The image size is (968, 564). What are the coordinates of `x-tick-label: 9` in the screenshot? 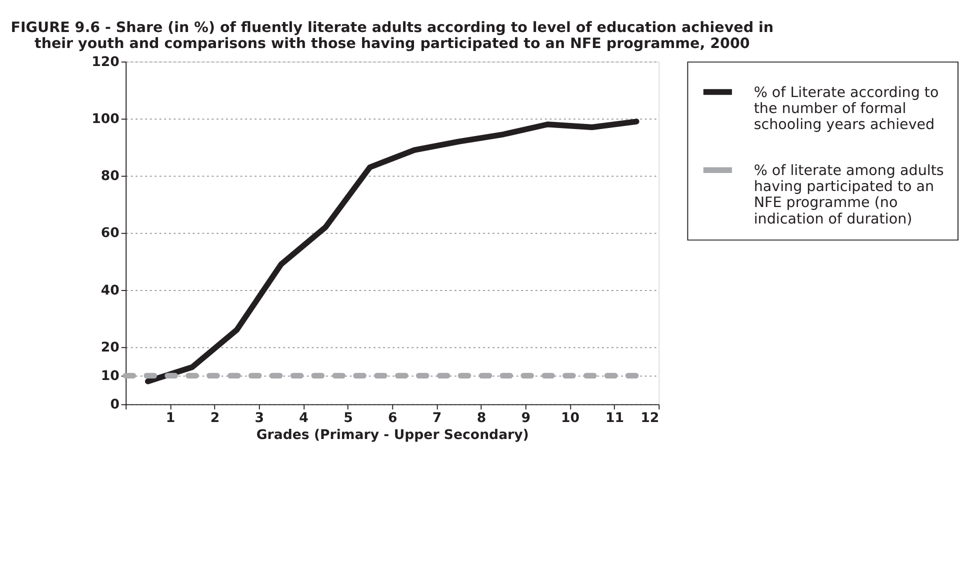 It's located at (526, 418).